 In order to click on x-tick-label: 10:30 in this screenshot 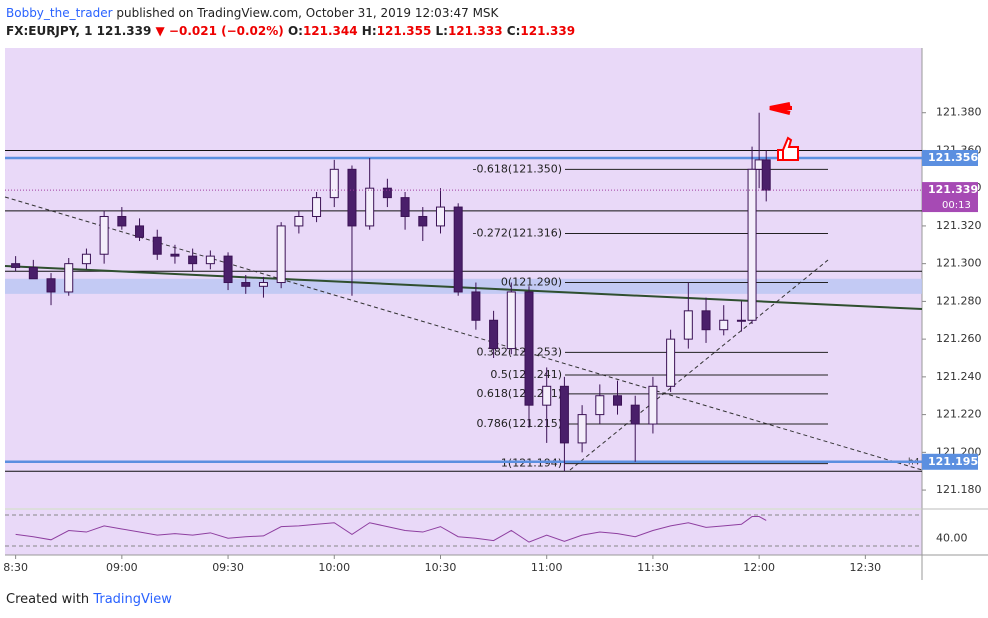, I will do `click(441, 567)`.